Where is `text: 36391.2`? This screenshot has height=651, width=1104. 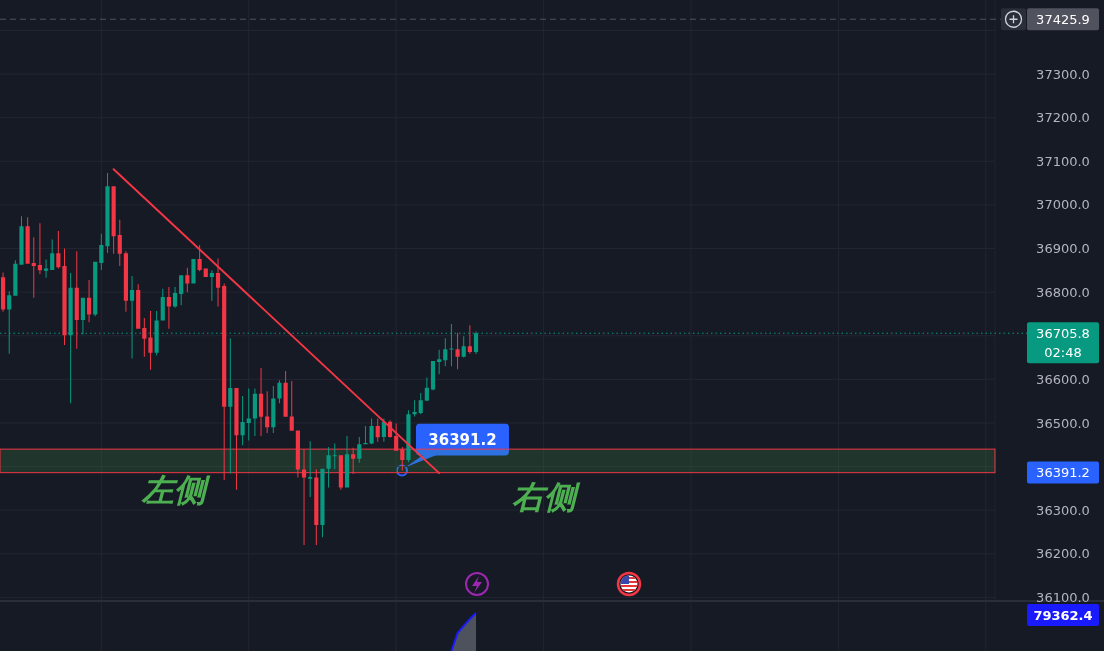
text: 36391.2 is located at coordinates (1063, 472).